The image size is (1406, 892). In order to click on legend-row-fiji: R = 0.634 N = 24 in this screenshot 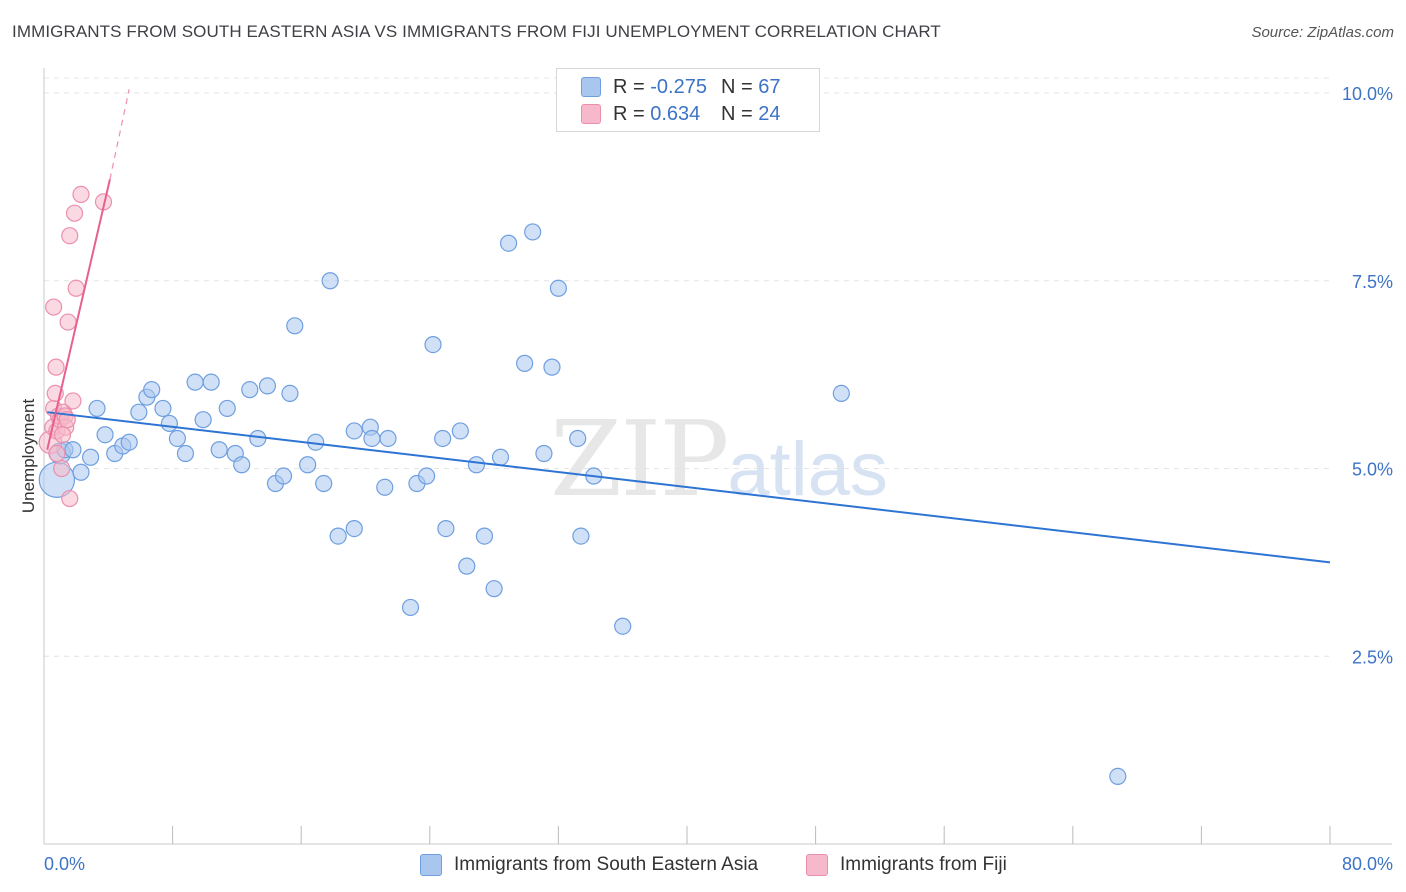, I will do `click(681, 114)`.